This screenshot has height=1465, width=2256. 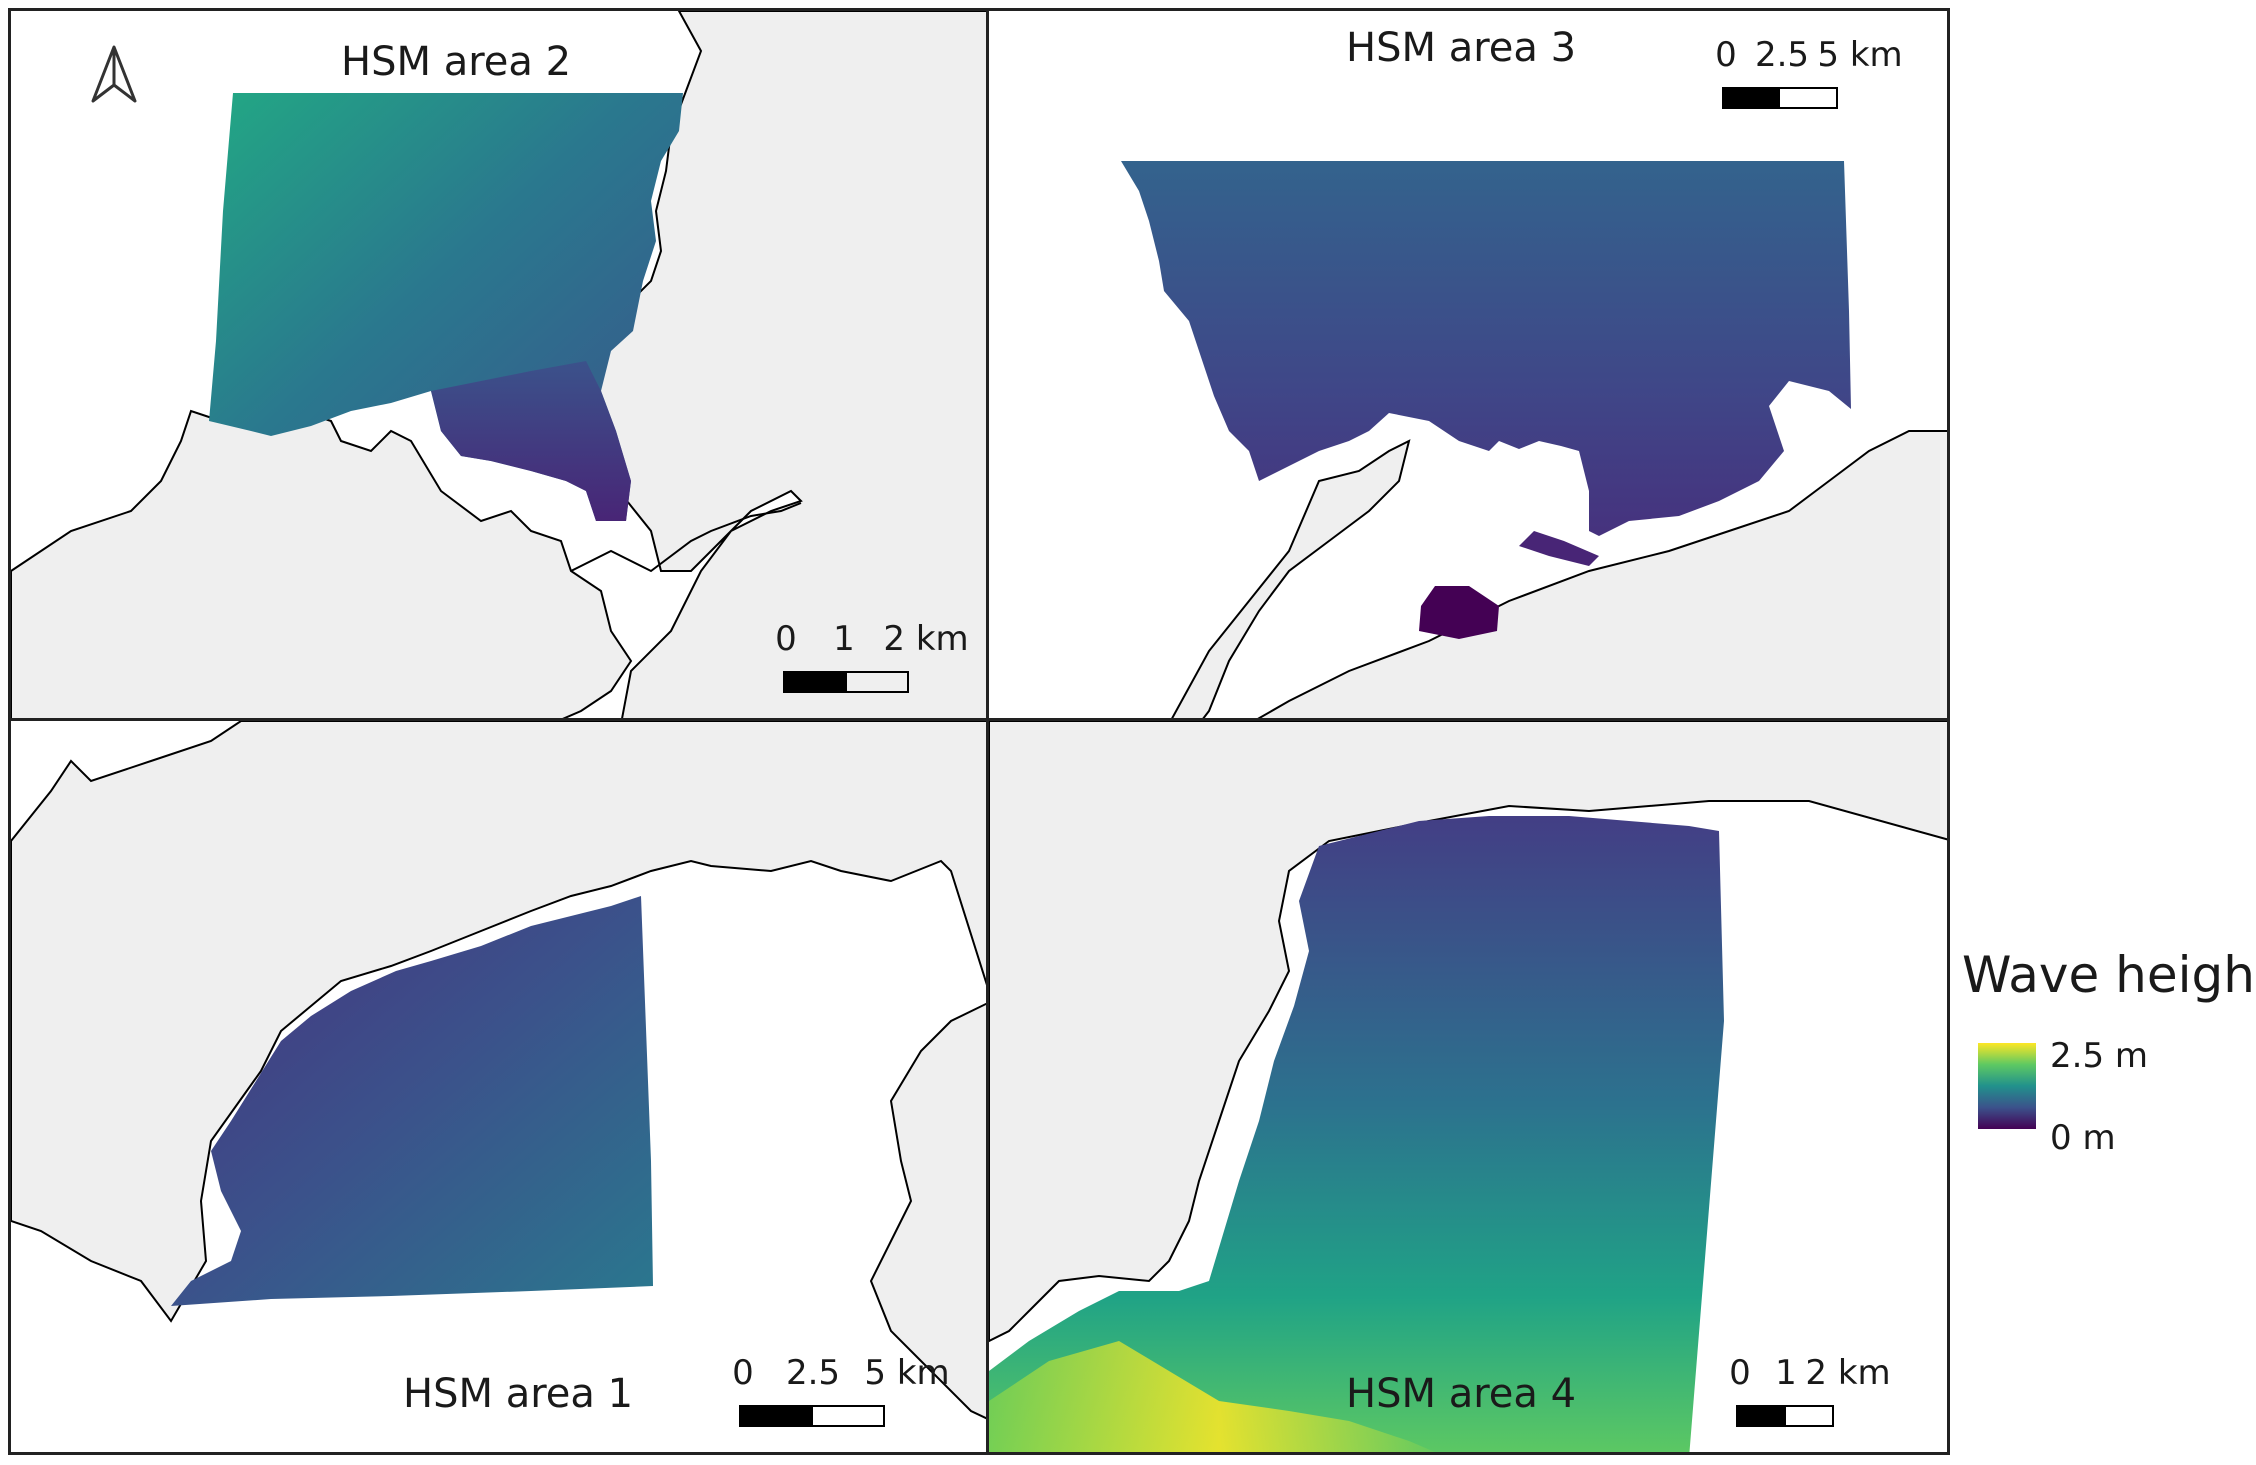 What do you see at coordinates (531, 441) in the screenshot?
I see `wave-raster-area-2-inner` at bounding box center [531, 441].